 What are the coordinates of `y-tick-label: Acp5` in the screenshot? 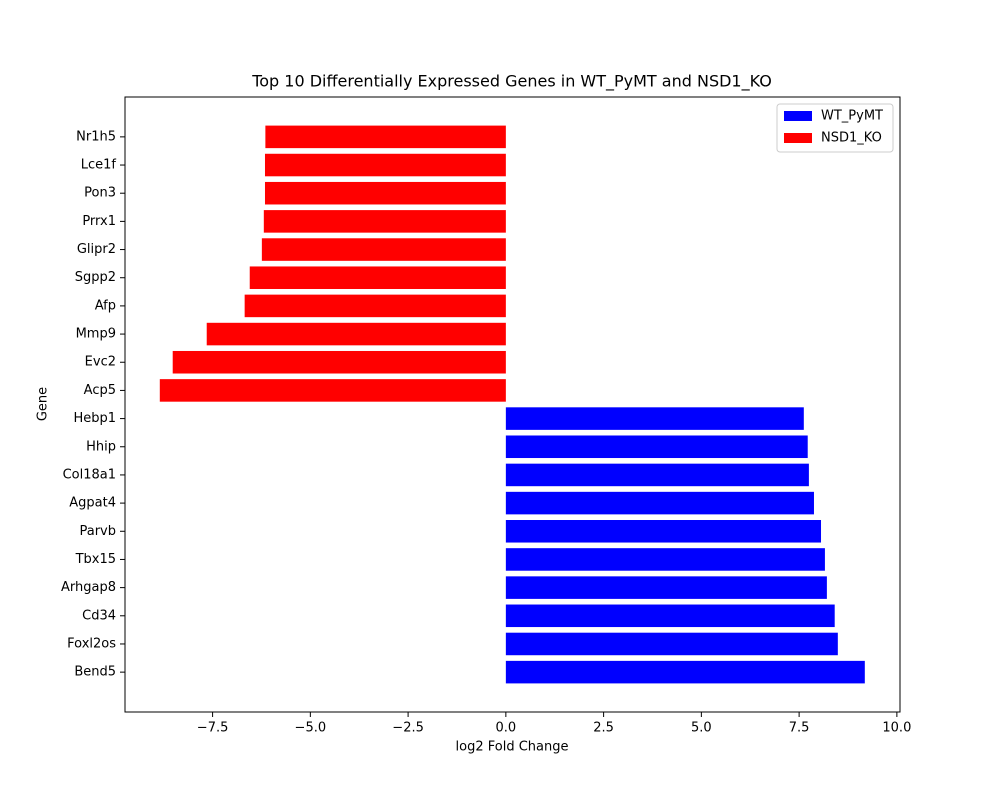 It's located at (100, 390).